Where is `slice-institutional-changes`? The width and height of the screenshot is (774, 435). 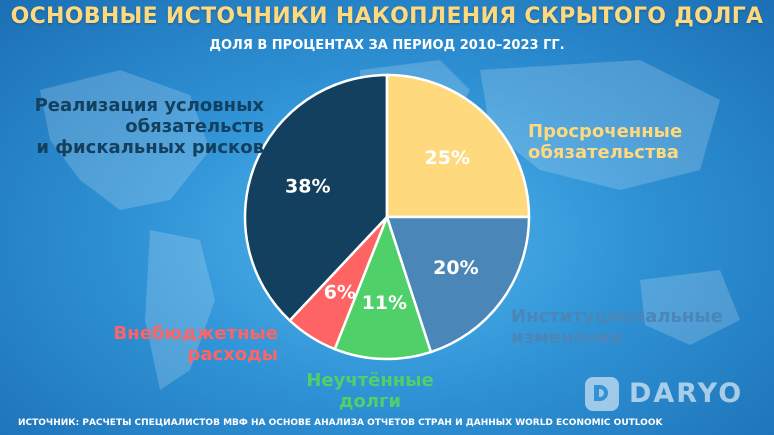
slice-institutional-changes is located at coordinates (458, 284).